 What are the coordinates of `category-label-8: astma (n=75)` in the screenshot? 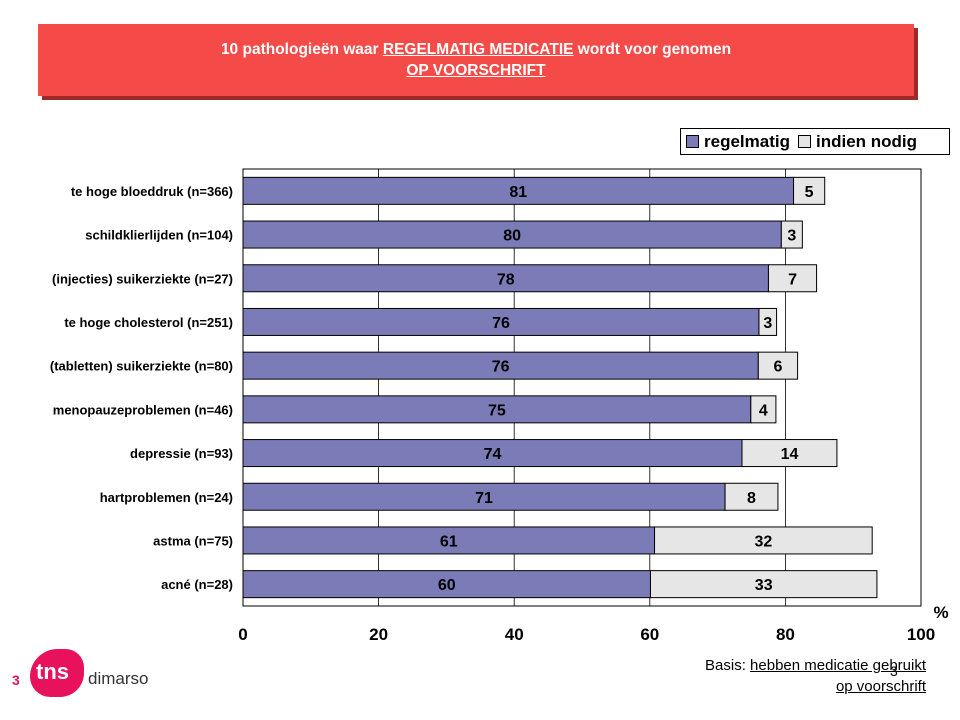 It's located at (193, 540).